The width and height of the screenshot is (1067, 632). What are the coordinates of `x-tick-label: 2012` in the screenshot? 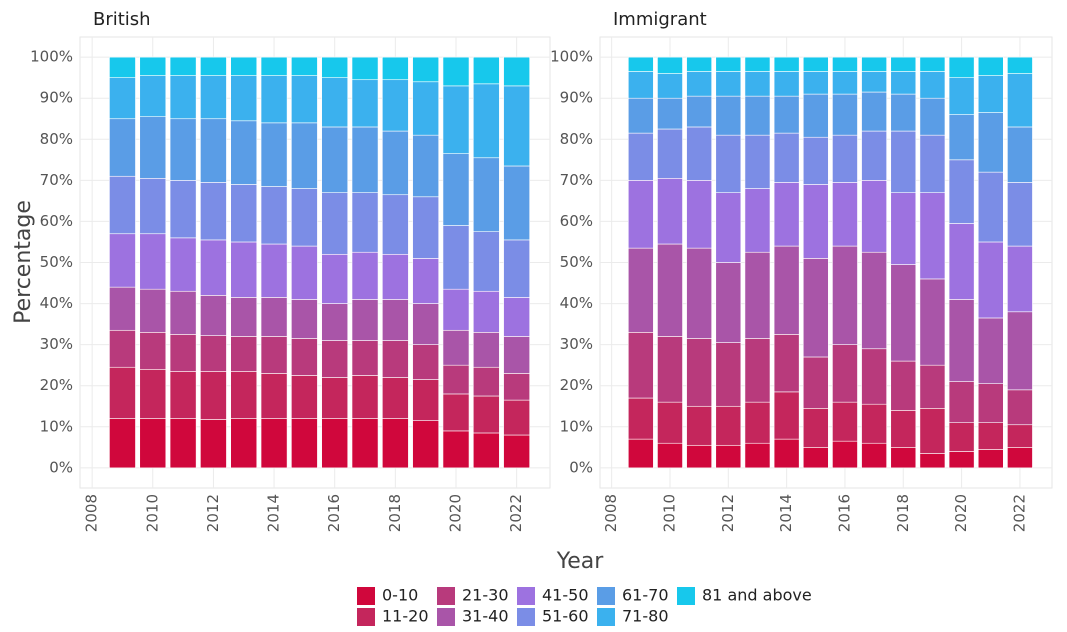 It's located at (213, 513).